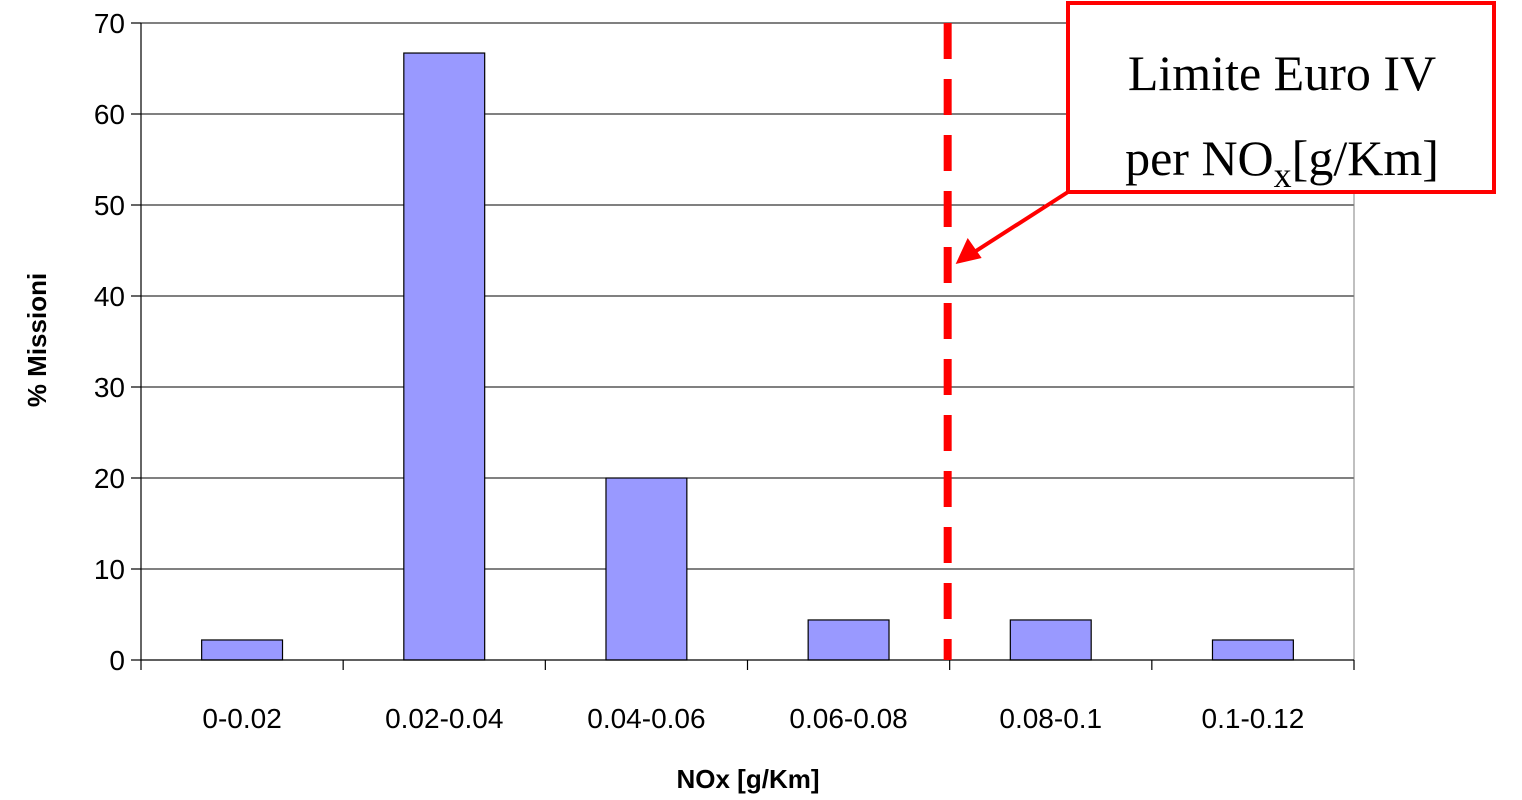  Describe the element at coordinates (444, 718) in the screenshot. I see `x-tick-label: 0.02-0.04` at that location.